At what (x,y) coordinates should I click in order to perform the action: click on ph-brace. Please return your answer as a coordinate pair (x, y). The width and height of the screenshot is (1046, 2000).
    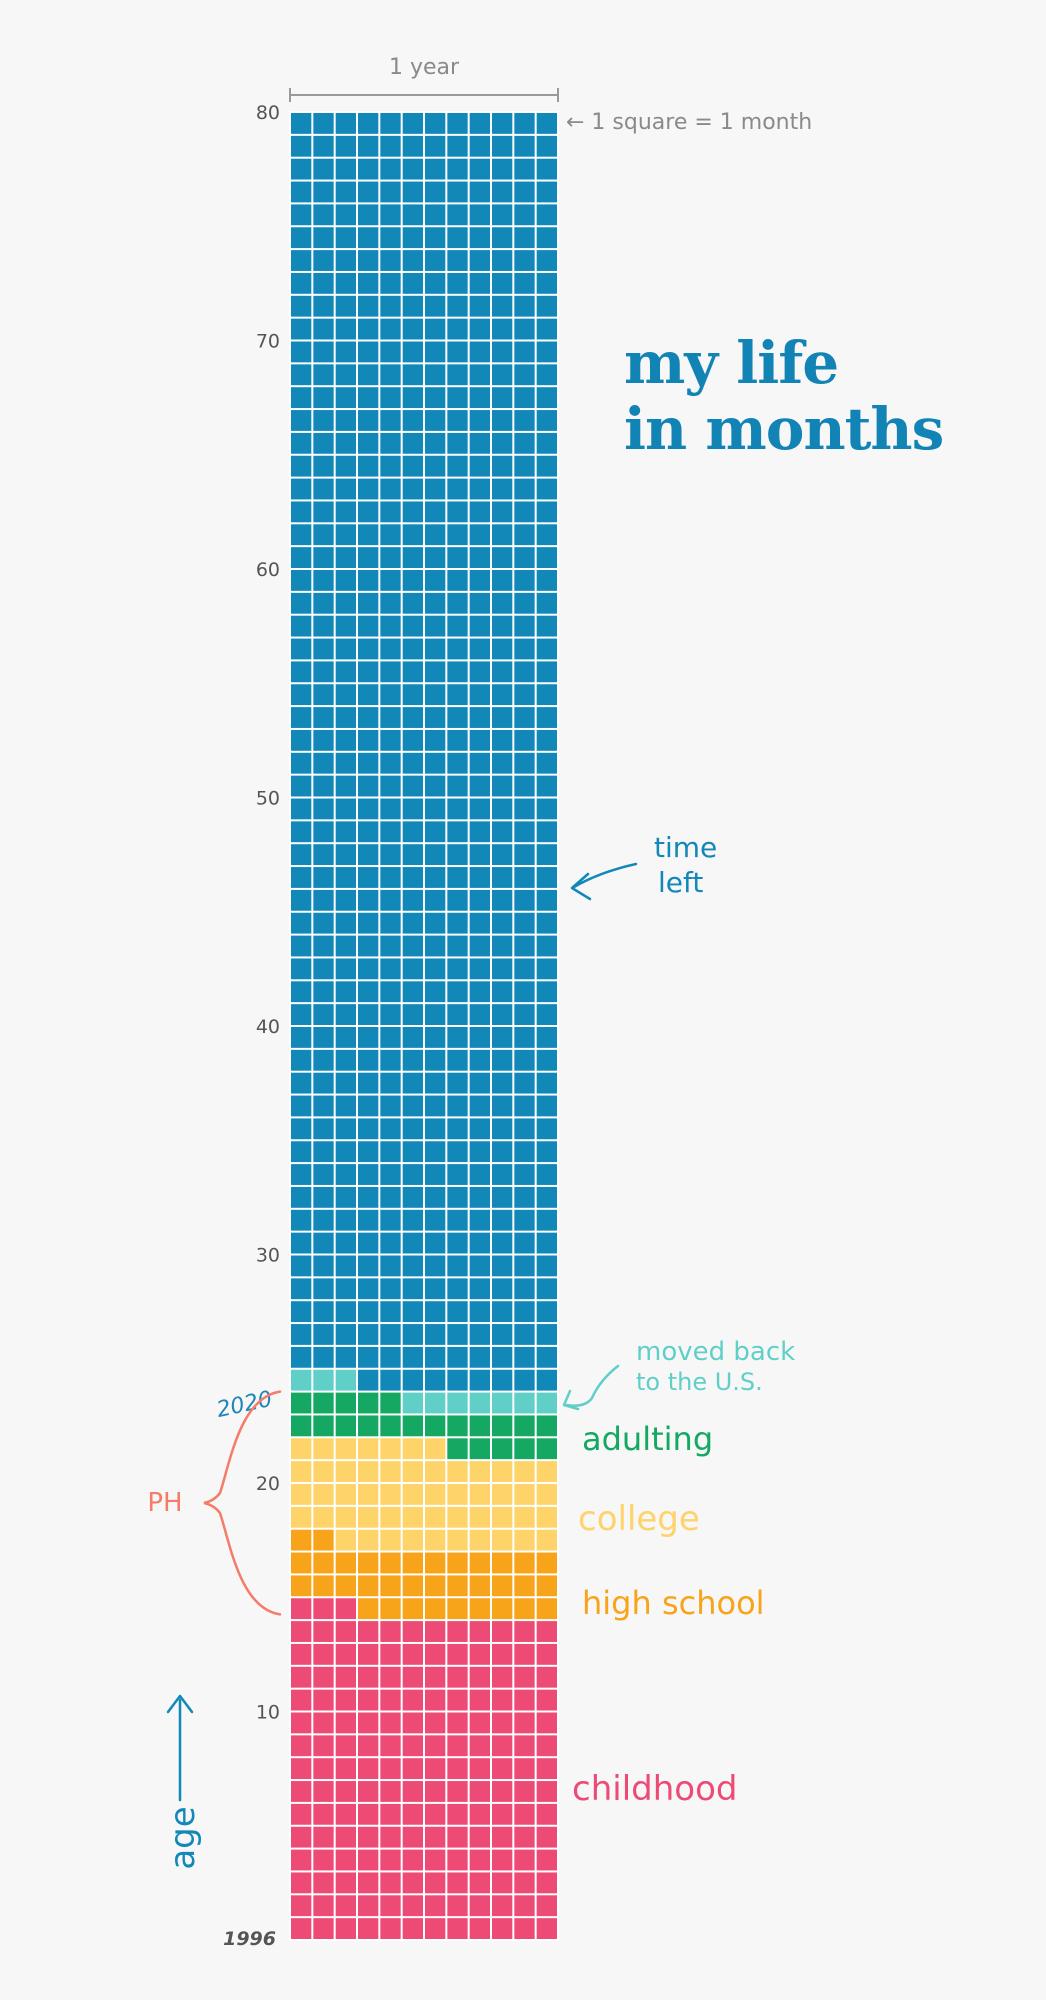
    Looking at the image, I should click on (242, 1503).